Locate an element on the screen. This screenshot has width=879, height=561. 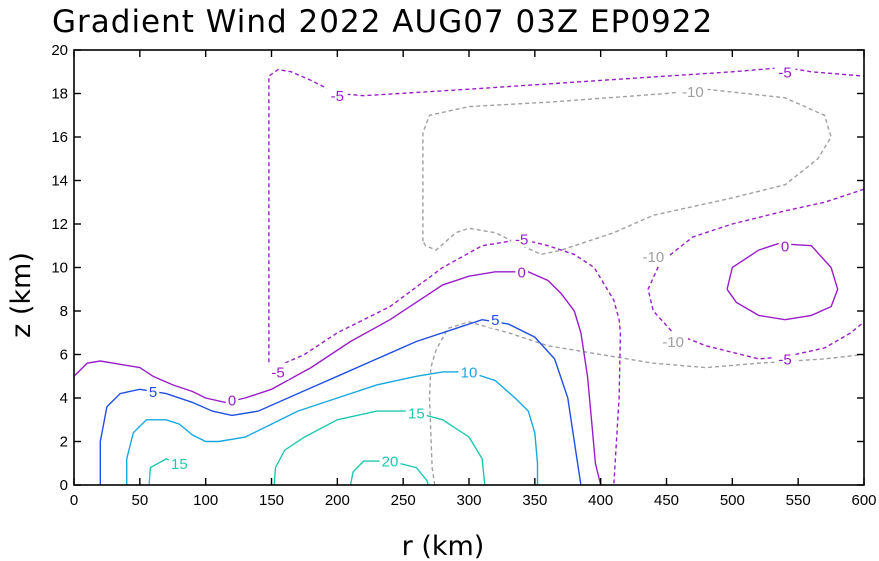
x-tick-label: 600 is located at coordinates (863, 500).